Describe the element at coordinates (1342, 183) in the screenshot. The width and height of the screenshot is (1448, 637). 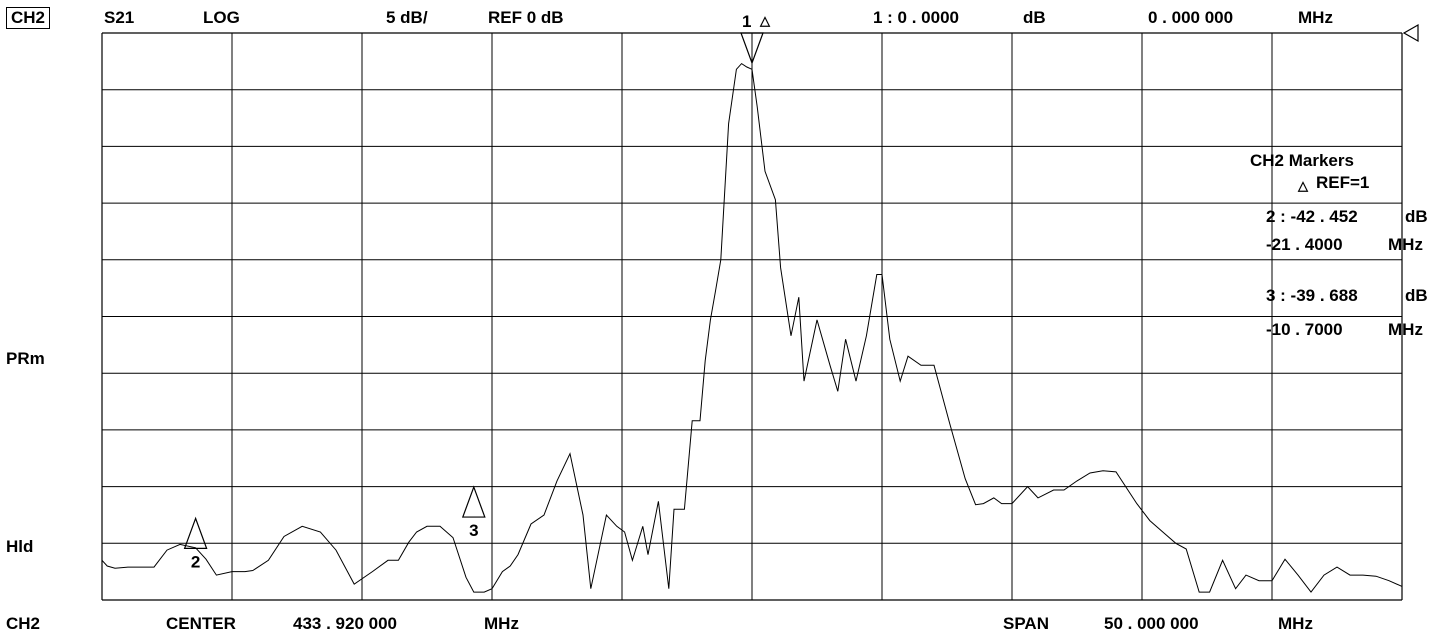
I see `marker-table-ref: REF=1` at that location.